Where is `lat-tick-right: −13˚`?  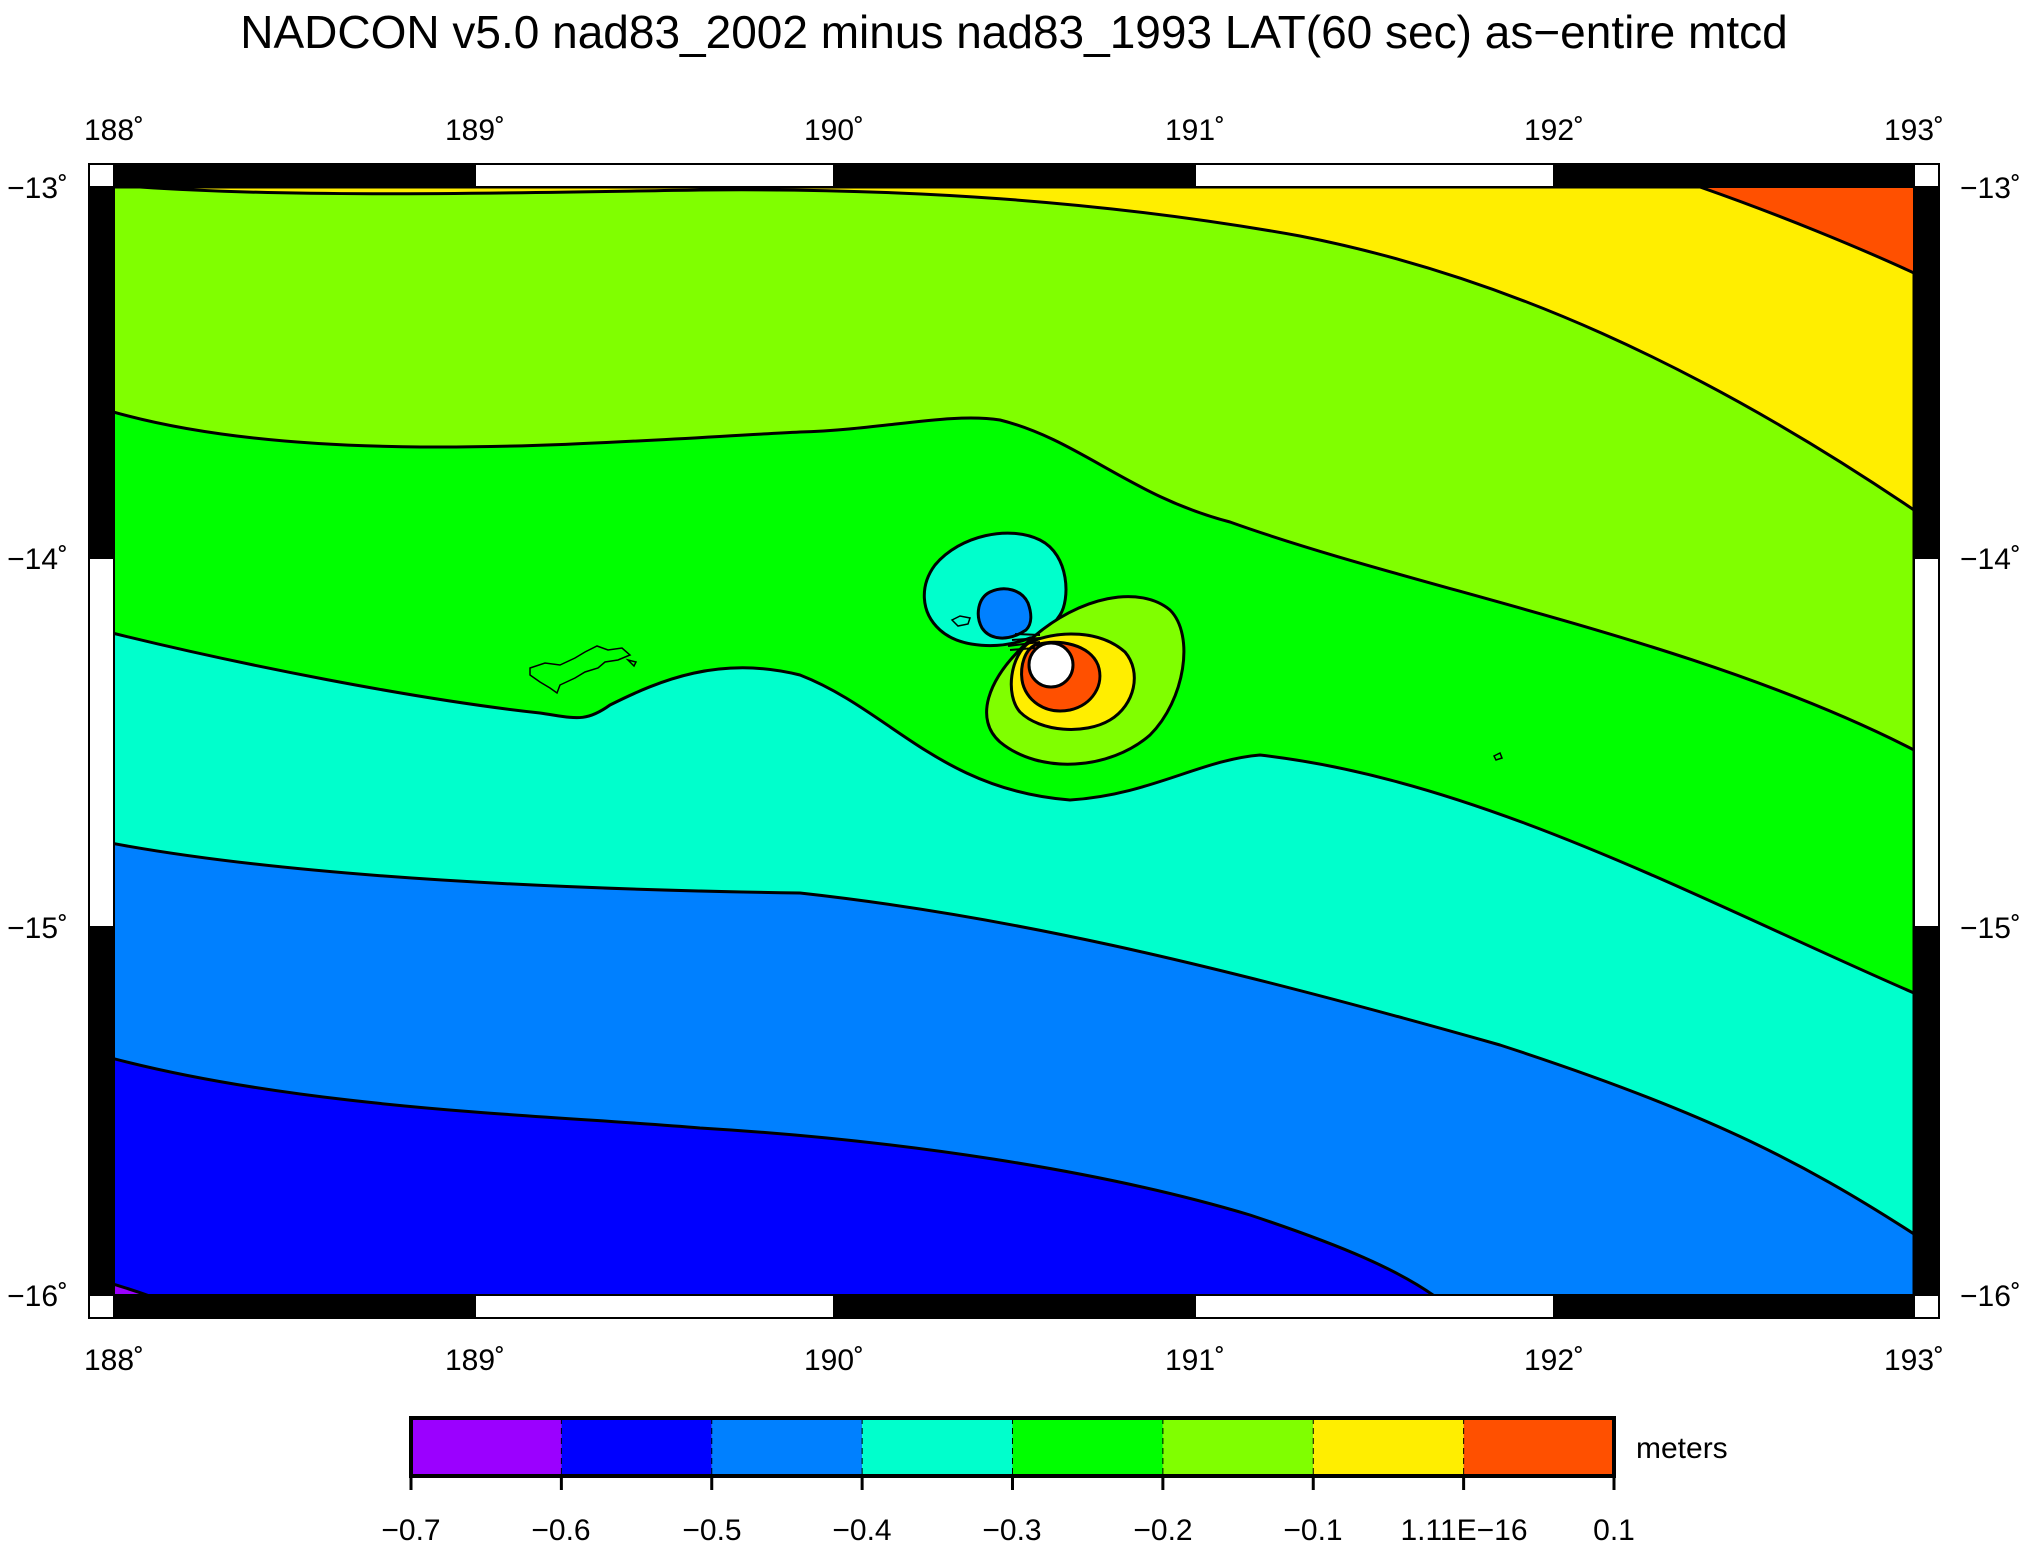
lat-tick-right: −13˚ is located at coordinates (1990, 188).